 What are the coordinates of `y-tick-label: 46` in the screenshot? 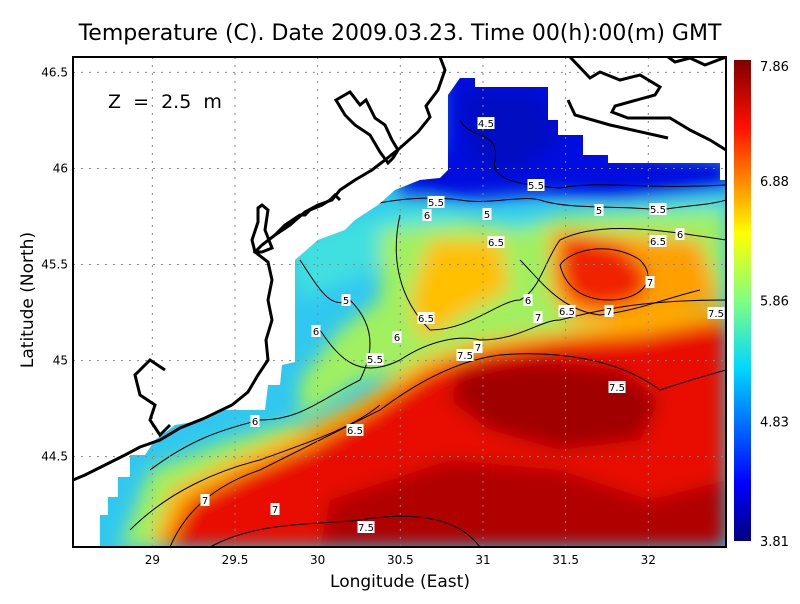 It's located at (60, 168).